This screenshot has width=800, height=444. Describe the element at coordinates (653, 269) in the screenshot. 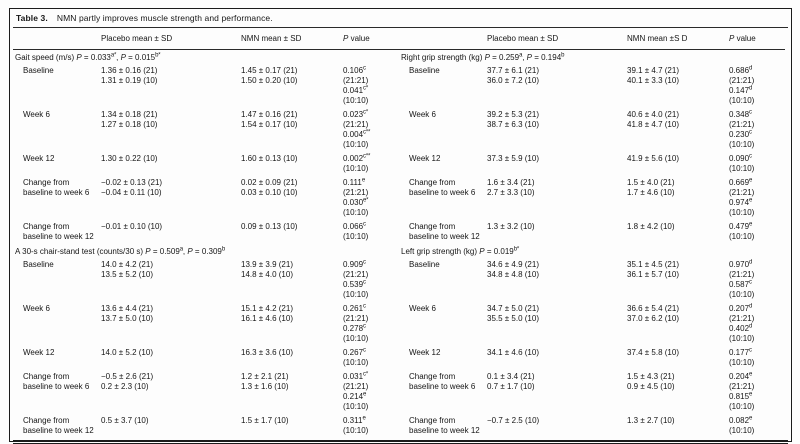

I see `nmn-cell: 35.1 ± 4.5 (21) 36.1 ± 5.7 (10)` at that location.